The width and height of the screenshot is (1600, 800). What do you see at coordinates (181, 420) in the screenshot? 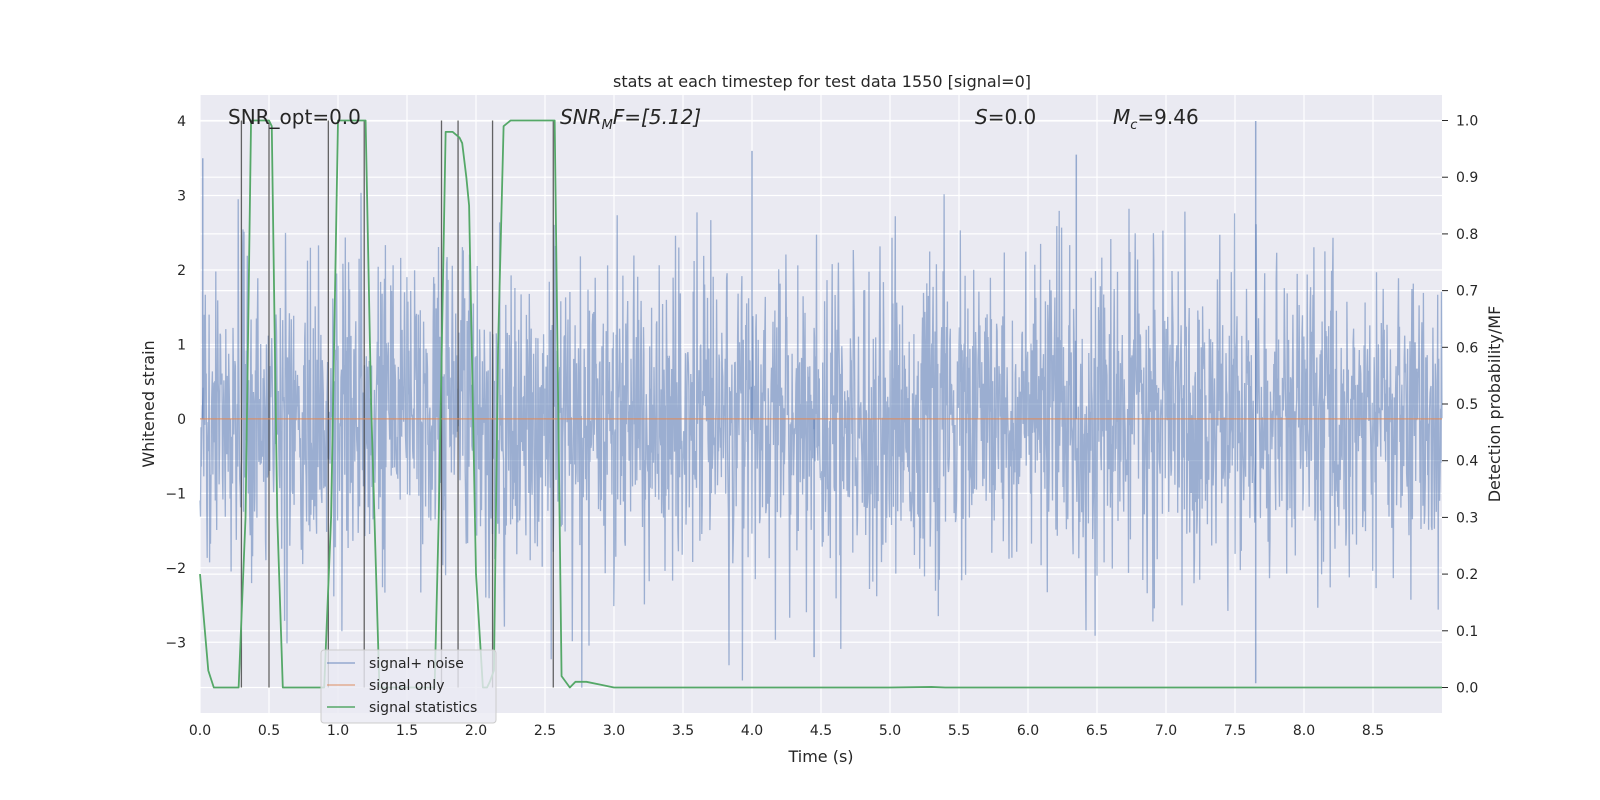
I see `y-left-tick-label: 0` at bounding box center [181, 420].